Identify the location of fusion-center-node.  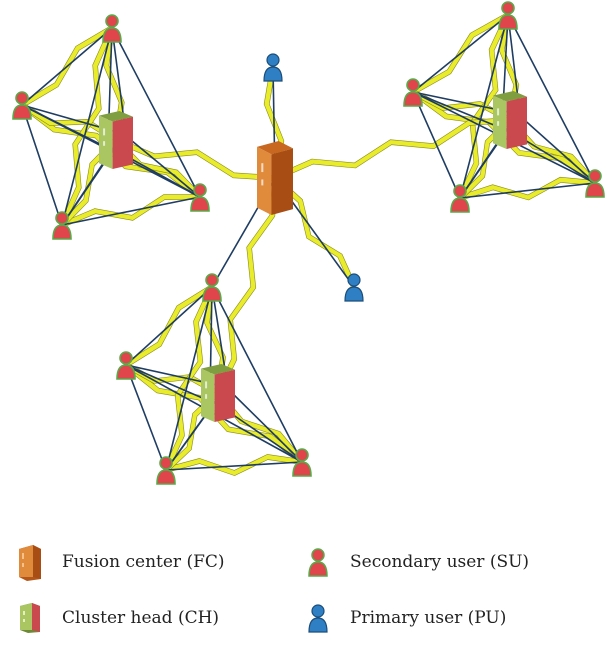
(275, 178).